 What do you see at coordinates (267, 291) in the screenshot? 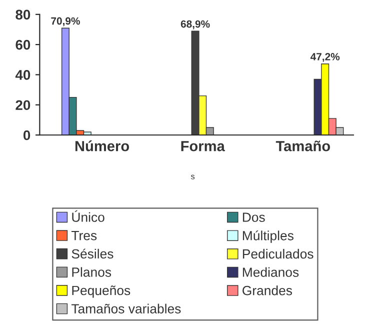
I see `legend-label: Grandes` at bounding box center [267, 291].